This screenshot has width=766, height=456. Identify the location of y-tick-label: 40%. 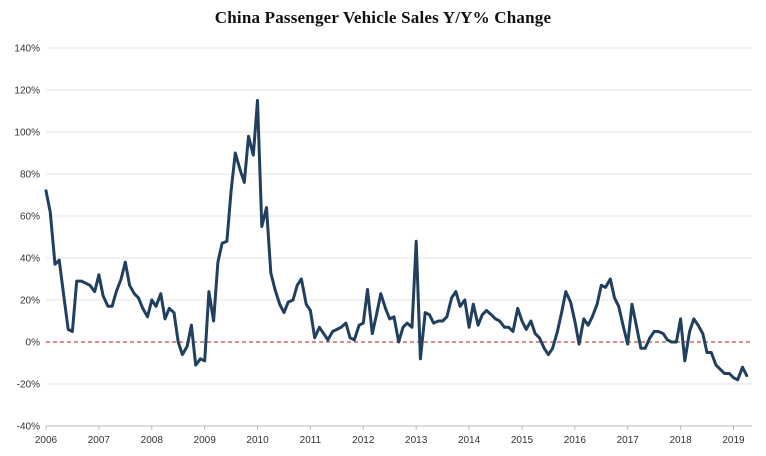
(30, 259).